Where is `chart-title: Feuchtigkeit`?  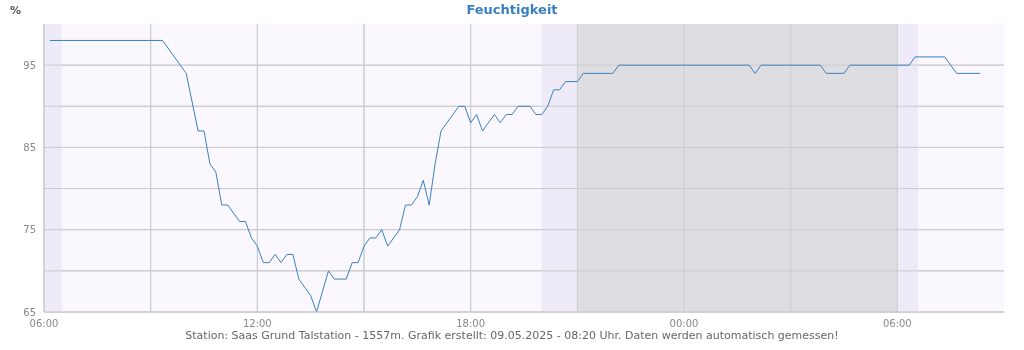
chart-title: Feuchtigkeit is located at coordinates (512, 9).